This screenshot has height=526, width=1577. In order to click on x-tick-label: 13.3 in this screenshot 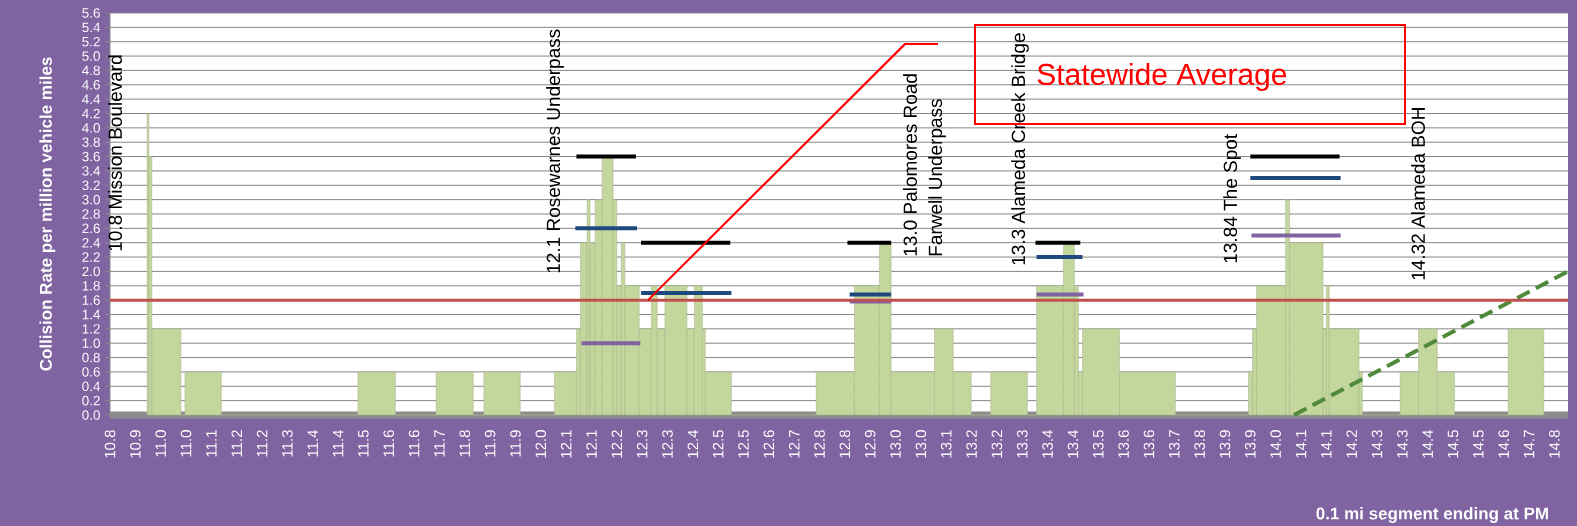, I will do `click(1022, 444)`.